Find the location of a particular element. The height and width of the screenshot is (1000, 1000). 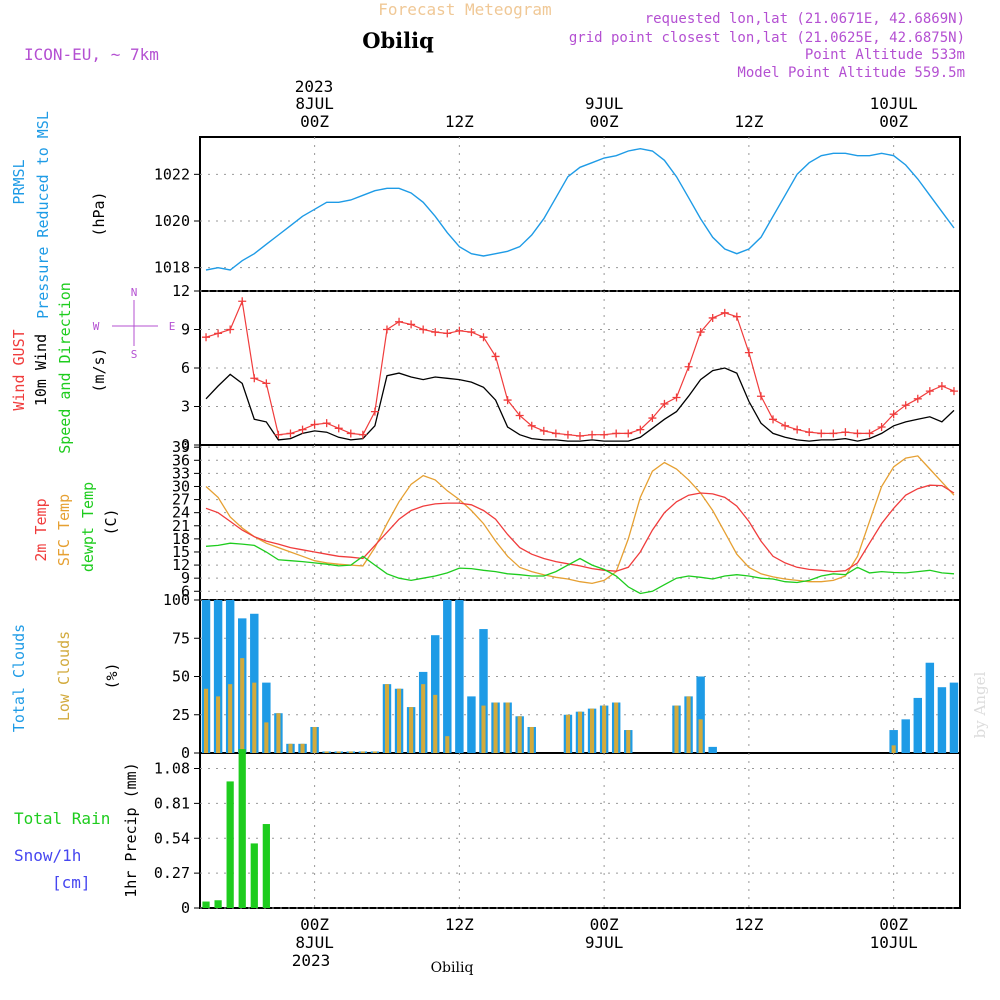

temp-labels: 2m Temp SFC Temp dewpt Temp (C) is located at coordinates (76, 527).